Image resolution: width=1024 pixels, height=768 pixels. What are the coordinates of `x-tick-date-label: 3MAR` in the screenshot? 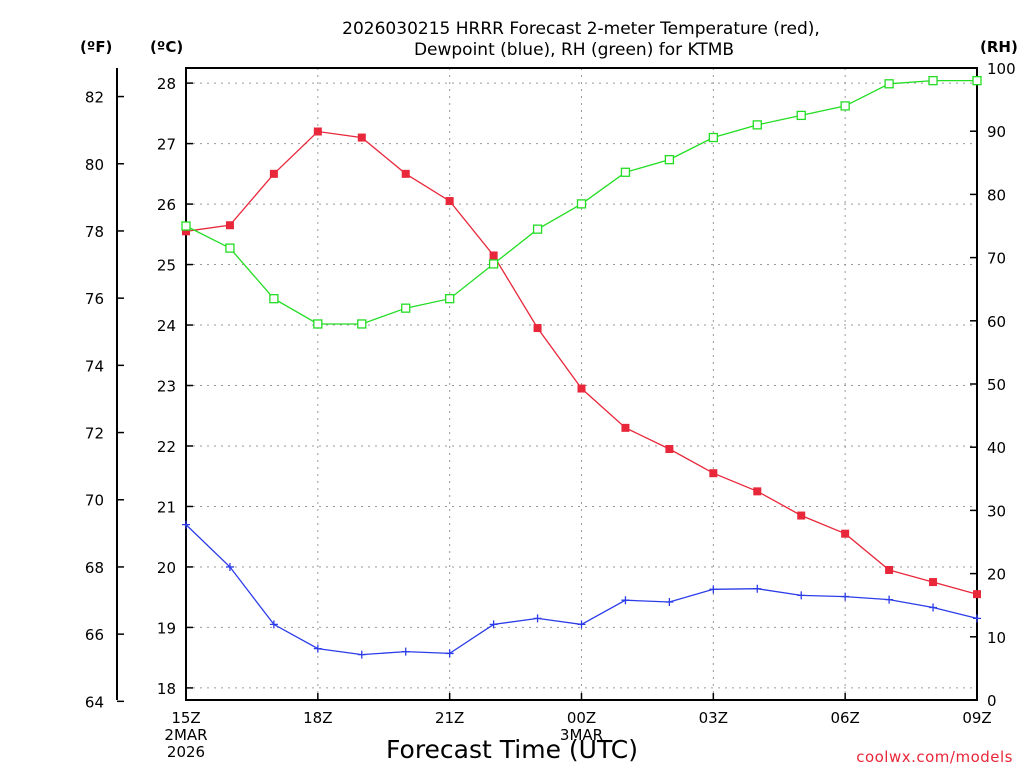 It's located at (581, 735).